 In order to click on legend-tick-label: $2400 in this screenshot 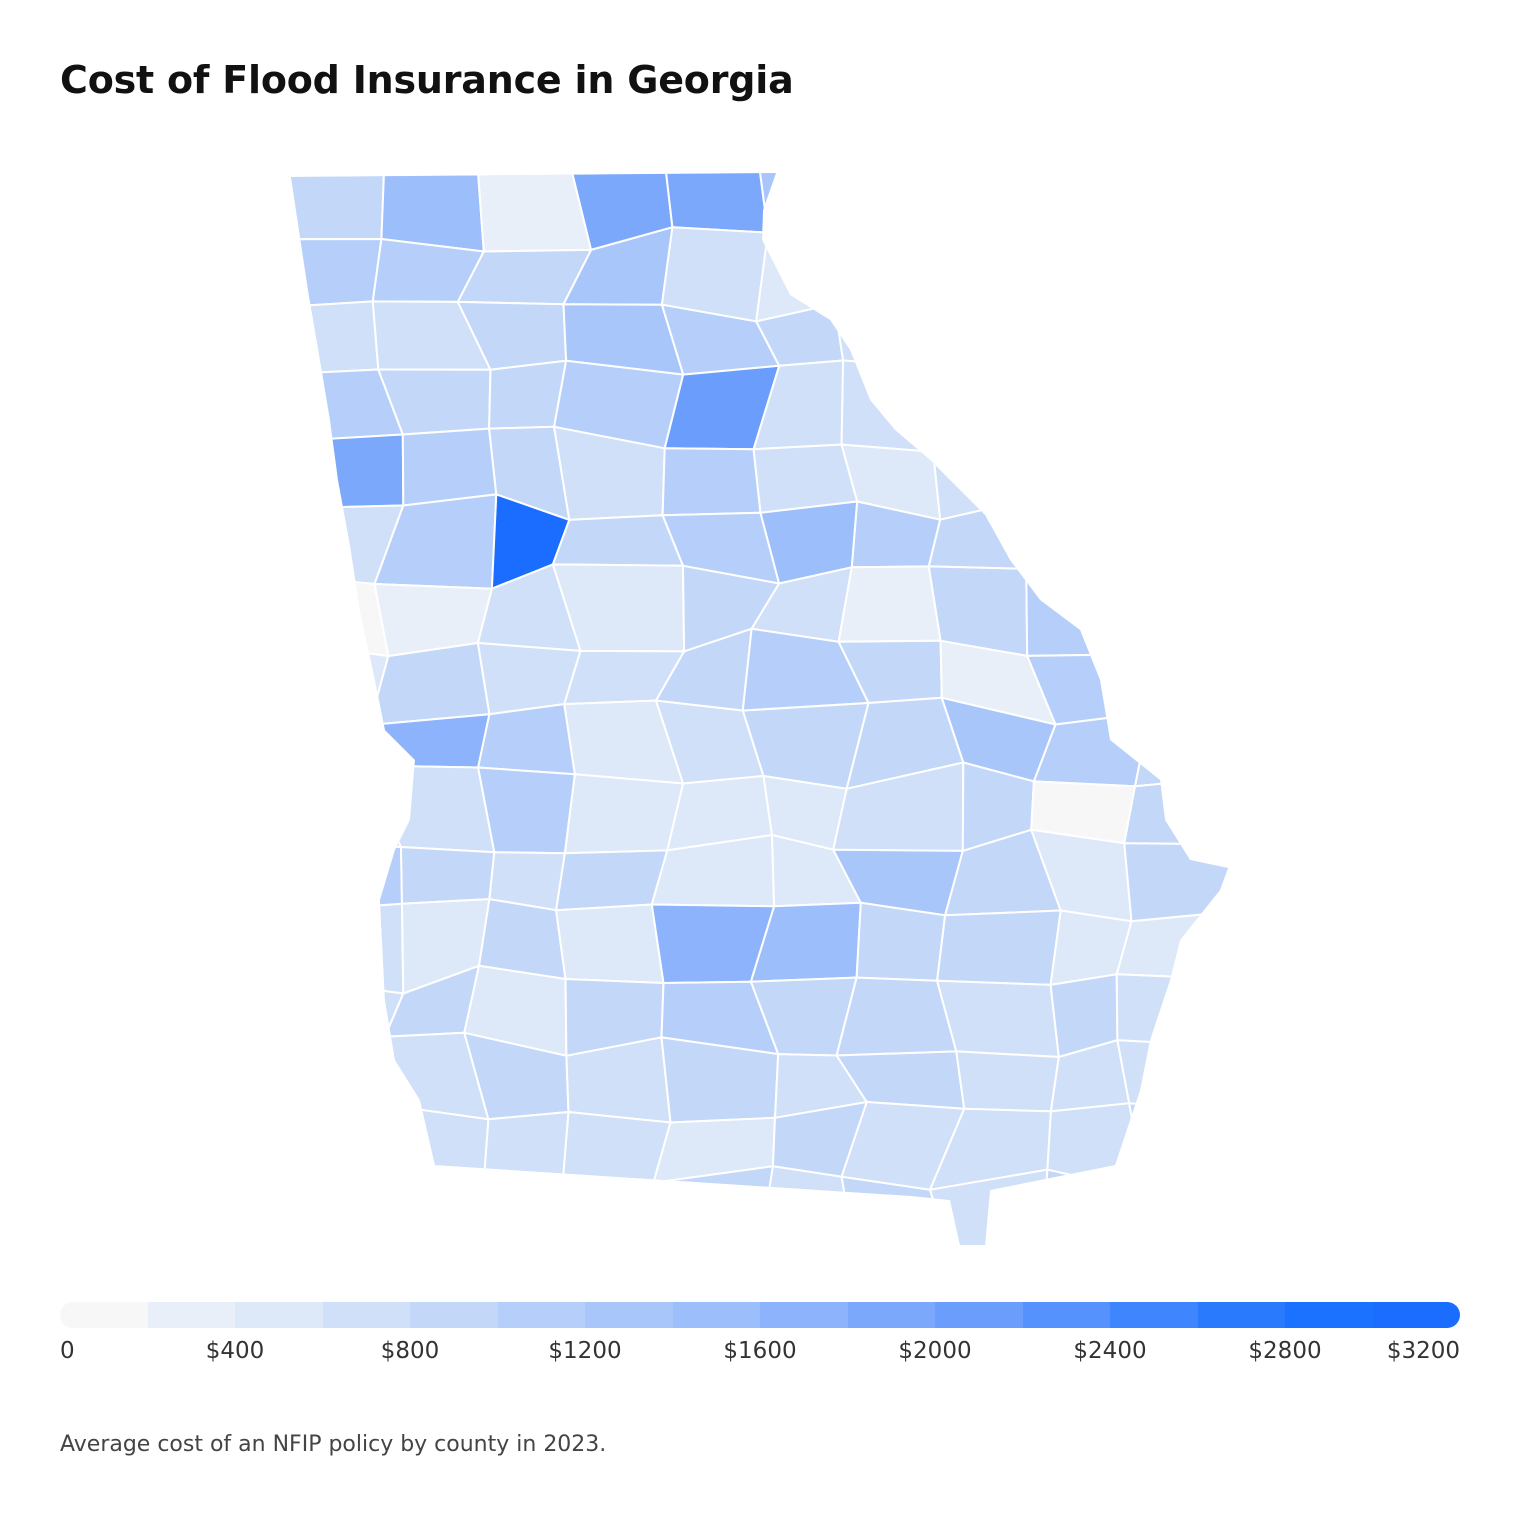, I will do `click(1110, 1351)`.